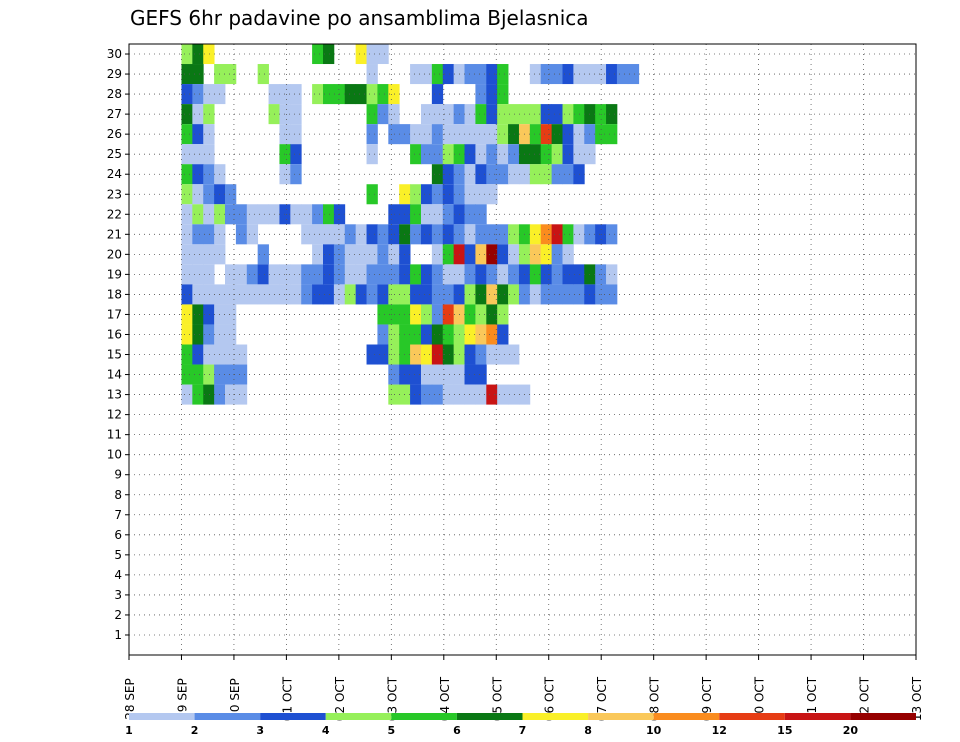 This screenshot has height=742, width=960. Describe the element at coordinates (114, 375) in the screenshot. I see `y-tick-label: 14` at that location.